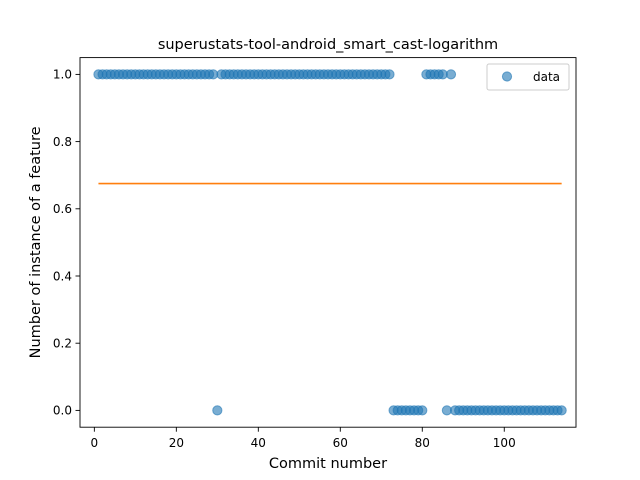 The height and width of the screenshot is (480, 640). What do you see at coordinates (303, 438) in the screenshot?
I see `x-axis-ticks: 0 20 40 60 80 100` at bounding box center [303, 438].